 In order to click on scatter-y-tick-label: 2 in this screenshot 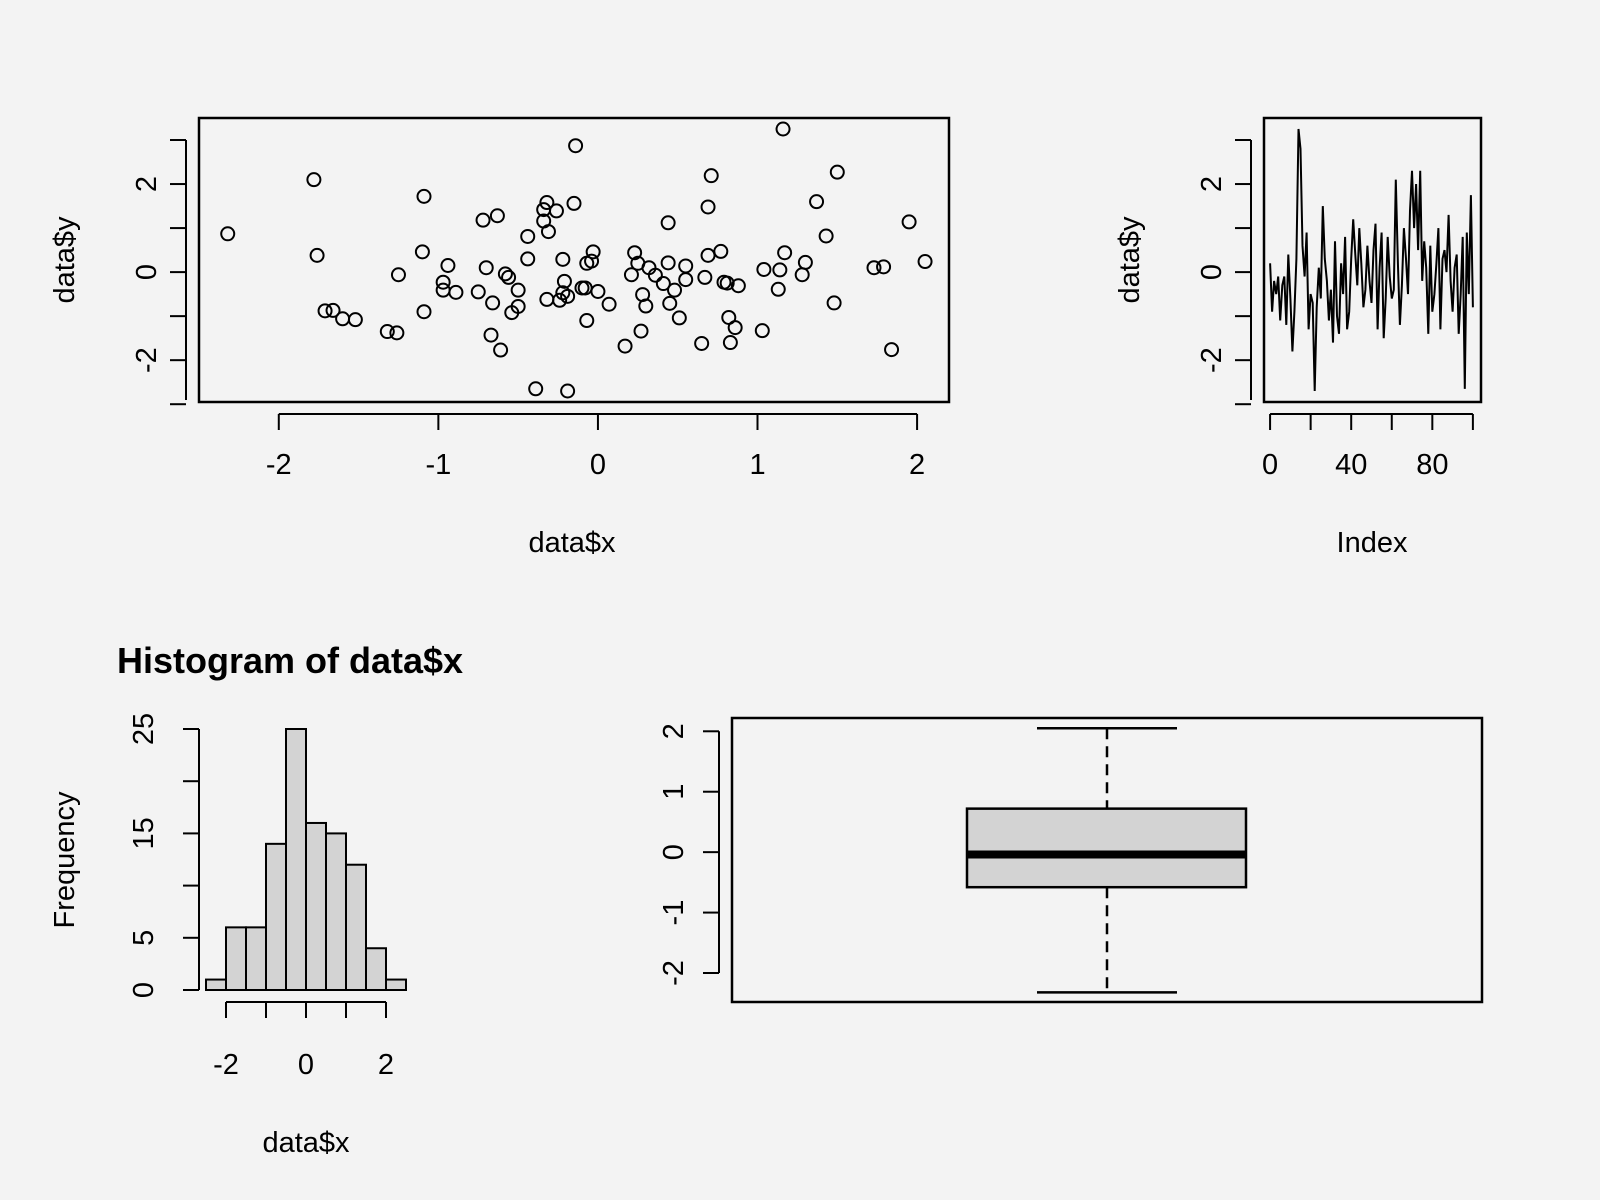, I will do `click(147, 184)`.